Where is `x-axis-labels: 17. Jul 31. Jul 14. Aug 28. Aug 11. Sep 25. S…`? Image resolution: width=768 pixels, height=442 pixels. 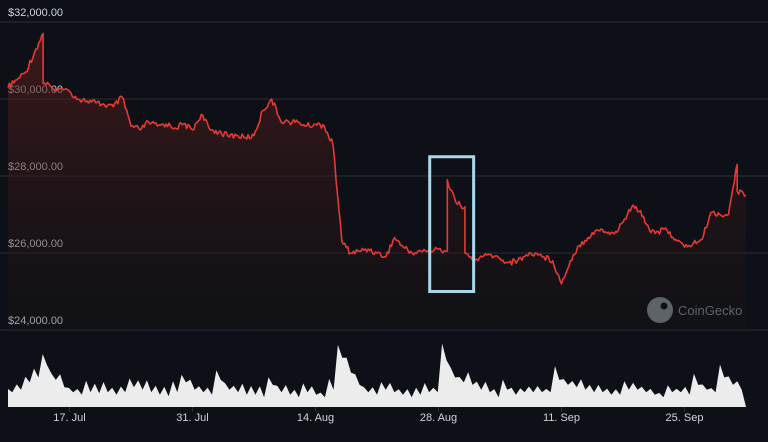
x-axis-labels: 17. Jul 31. Jul 14. Aug 28. Aug 11. Sep 25. S… is located at coordinates (378, 415).